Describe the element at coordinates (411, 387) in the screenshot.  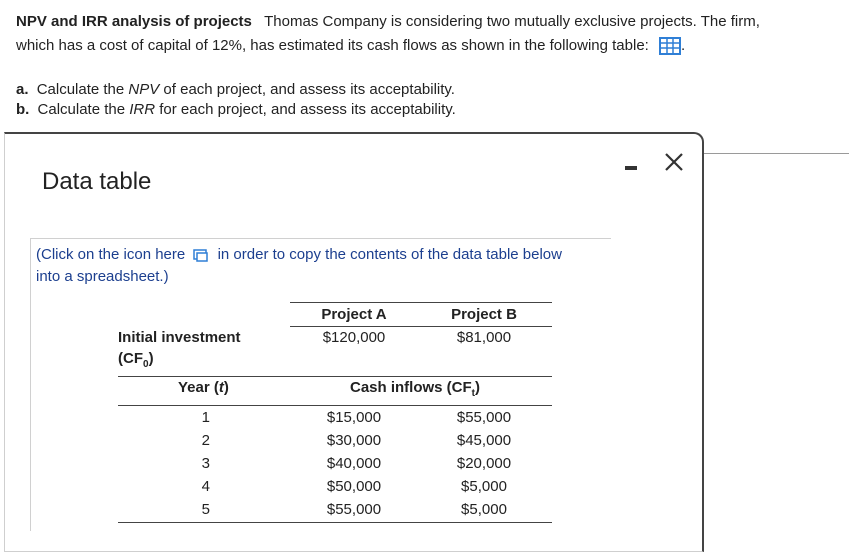
I see `cash-label: Cash inflows (CF` at that location.